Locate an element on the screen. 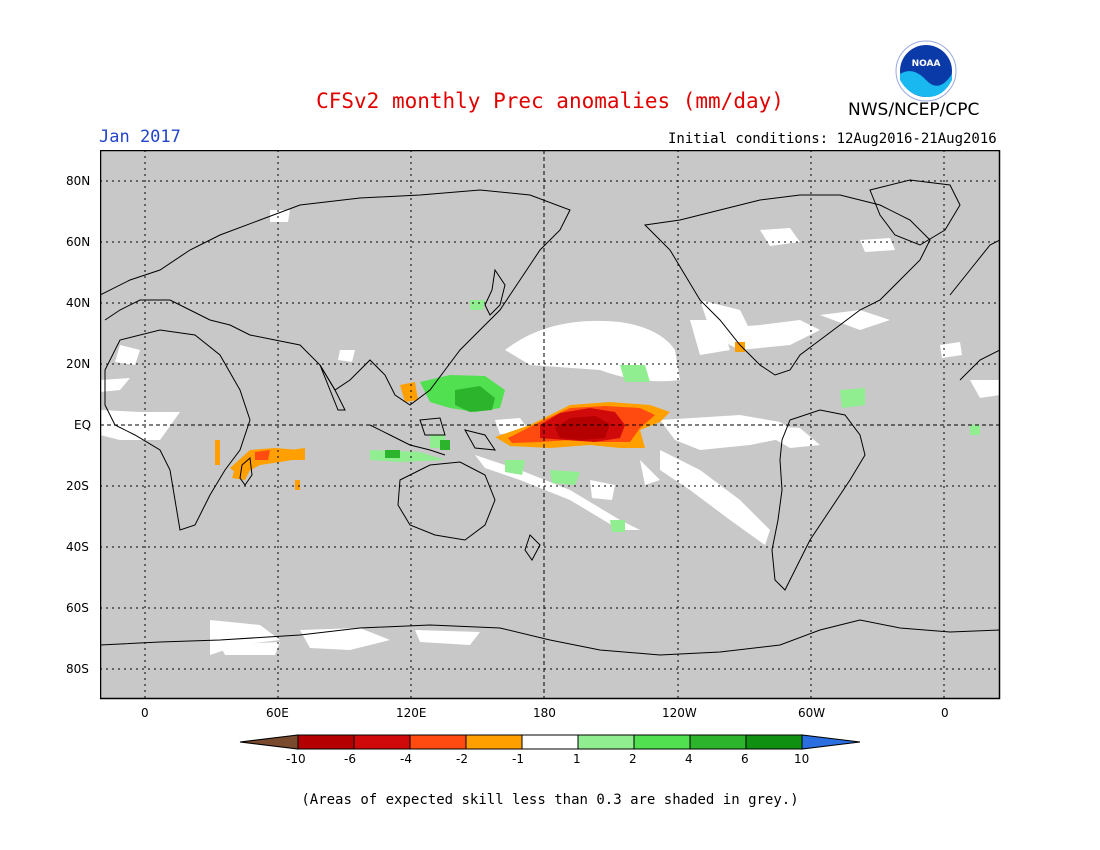 The width and height of the screenshot is (1100, 850). logo-text: NOAA is located at coordinates (926, 64).